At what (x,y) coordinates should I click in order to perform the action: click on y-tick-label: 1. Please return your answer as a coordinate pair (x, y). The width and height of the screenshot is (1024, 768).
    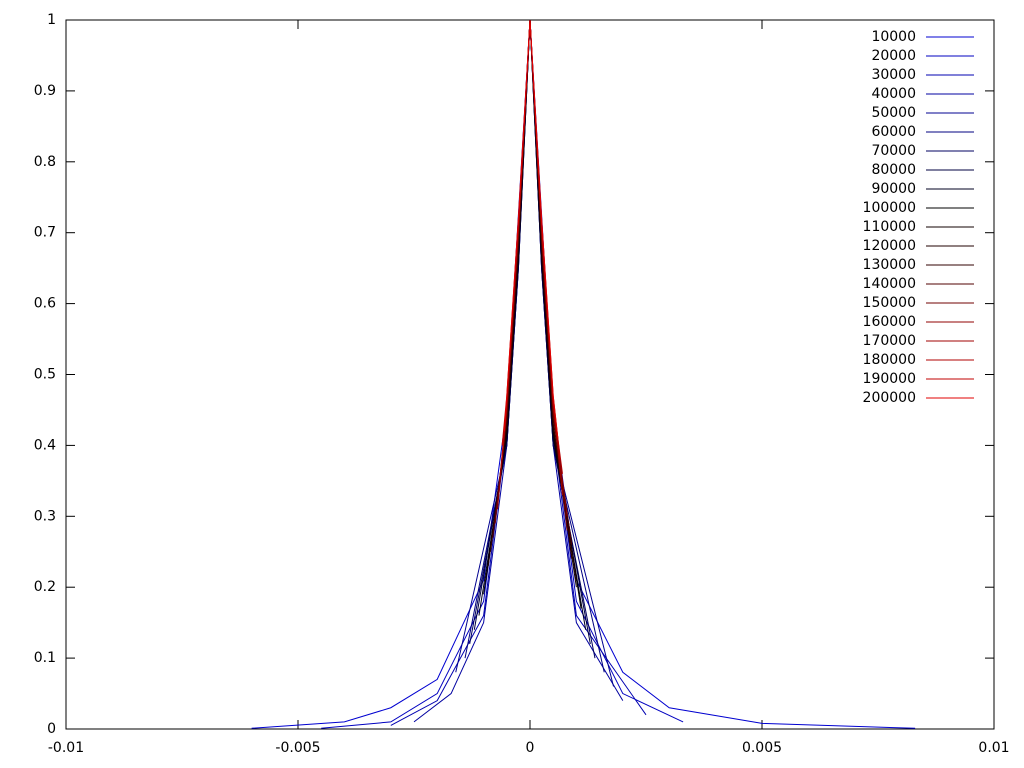
    Looking at the image, I should click on (51, 20).